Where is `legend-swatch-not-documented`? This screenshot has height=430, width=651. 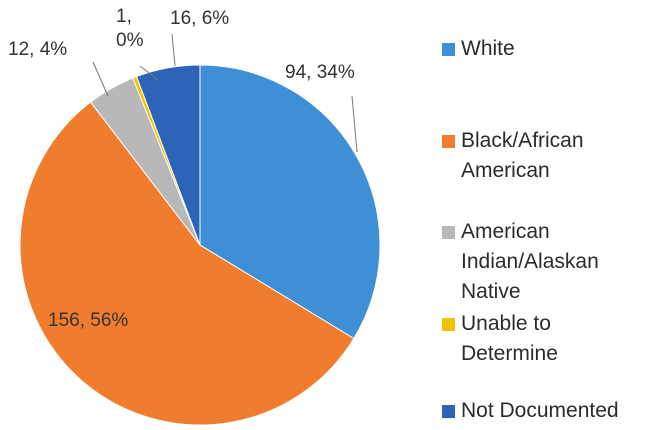
legend-swatch-not-documented is located at coordinates (448, 411).